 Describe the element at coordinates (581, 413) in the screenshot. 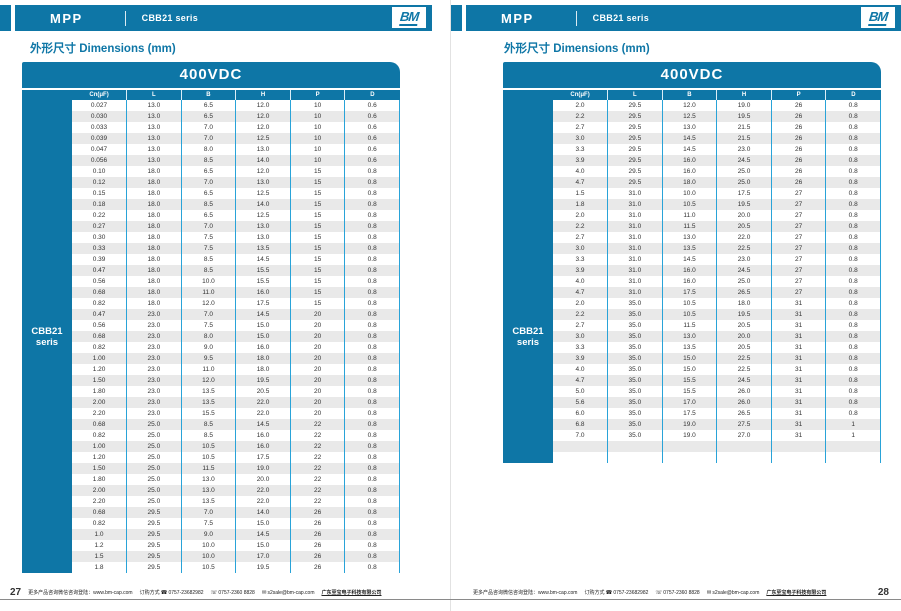

I see `table-cell: 6.0` at that location.